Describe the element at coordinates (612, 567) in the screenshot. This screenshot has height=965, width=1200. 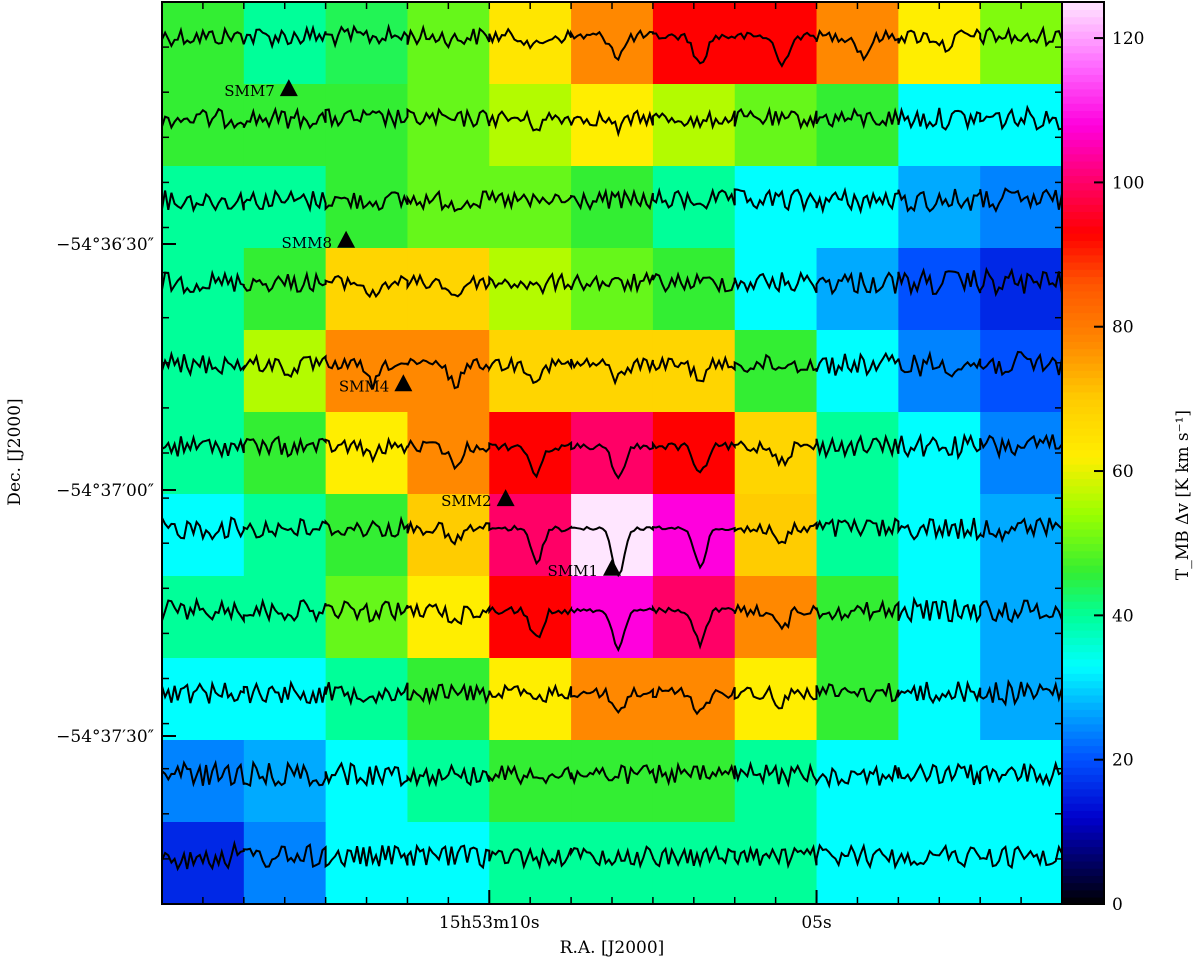
I see `source-marker-smm1` at that location.